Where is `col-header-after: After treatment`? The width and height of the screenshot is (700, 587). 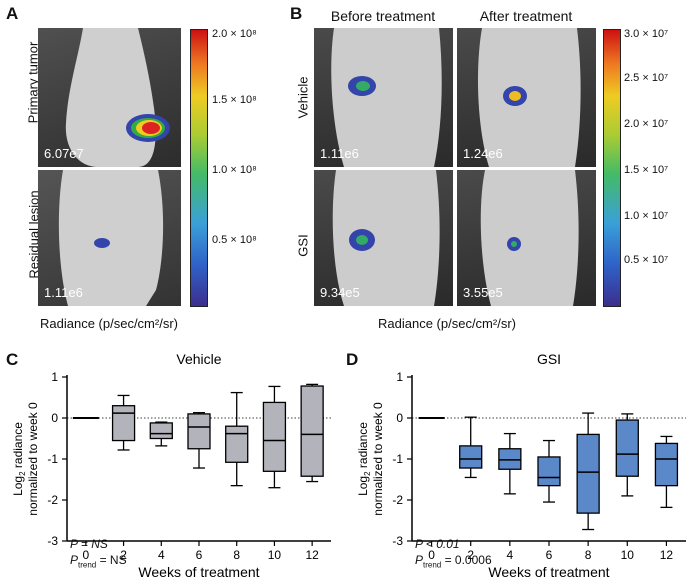 col-header-after: After treatment is located at coordinates (526, 16).